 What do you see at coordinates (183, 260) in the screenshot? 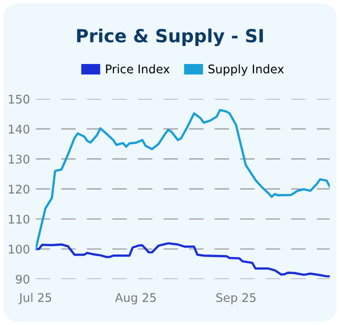
I see `line-series` at bounding box center [183, 260].